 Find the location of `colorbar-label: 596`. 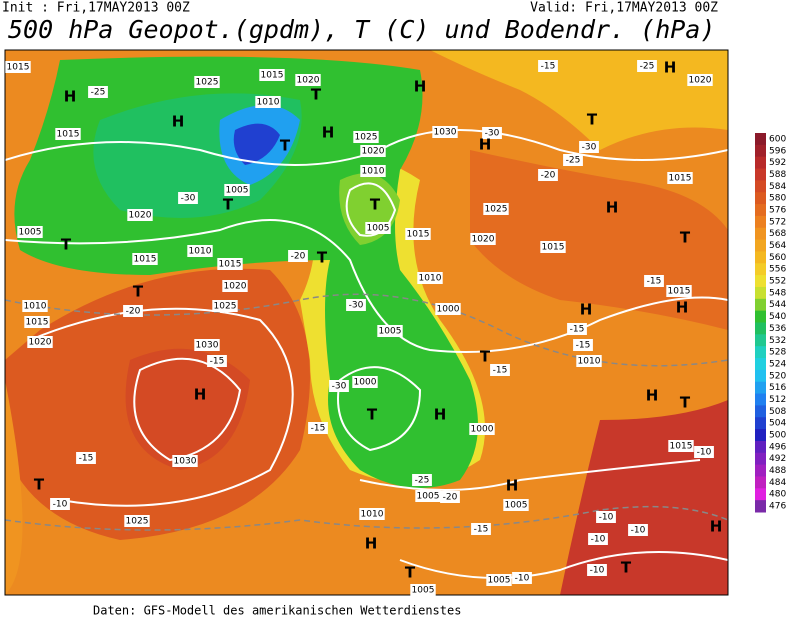

colorbar-label: 596 is located at coordinates (777, 151).